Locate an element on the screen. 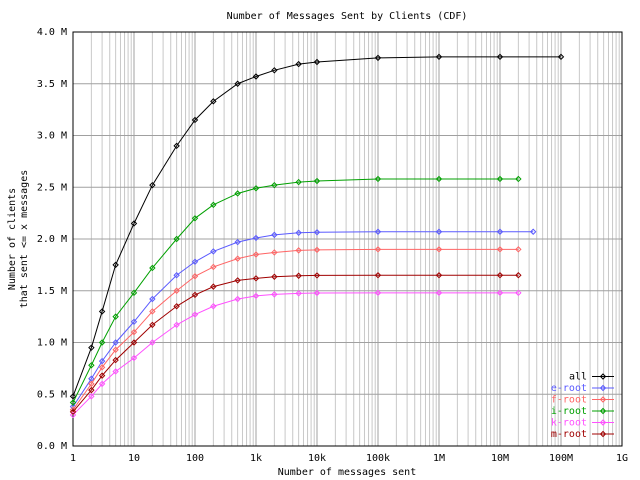 The image size is (640, 480). y-tick-label: 2.5 M is located at coordinates (52, 187).